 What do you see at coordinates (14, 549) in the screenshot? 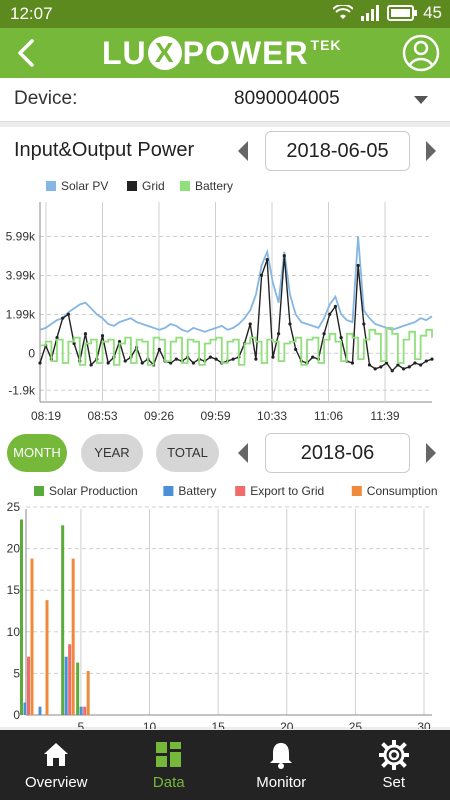
I see `y-tick-label: 20` at bounding box center [14, 549].